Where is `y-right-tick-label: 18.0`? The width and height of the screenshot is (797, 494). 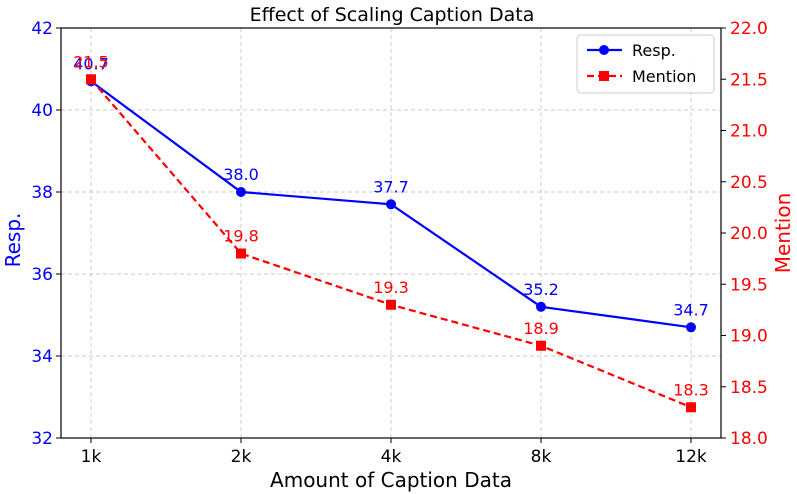 y-right-tick-label: 18.0 is located at coordinates (749, 439).